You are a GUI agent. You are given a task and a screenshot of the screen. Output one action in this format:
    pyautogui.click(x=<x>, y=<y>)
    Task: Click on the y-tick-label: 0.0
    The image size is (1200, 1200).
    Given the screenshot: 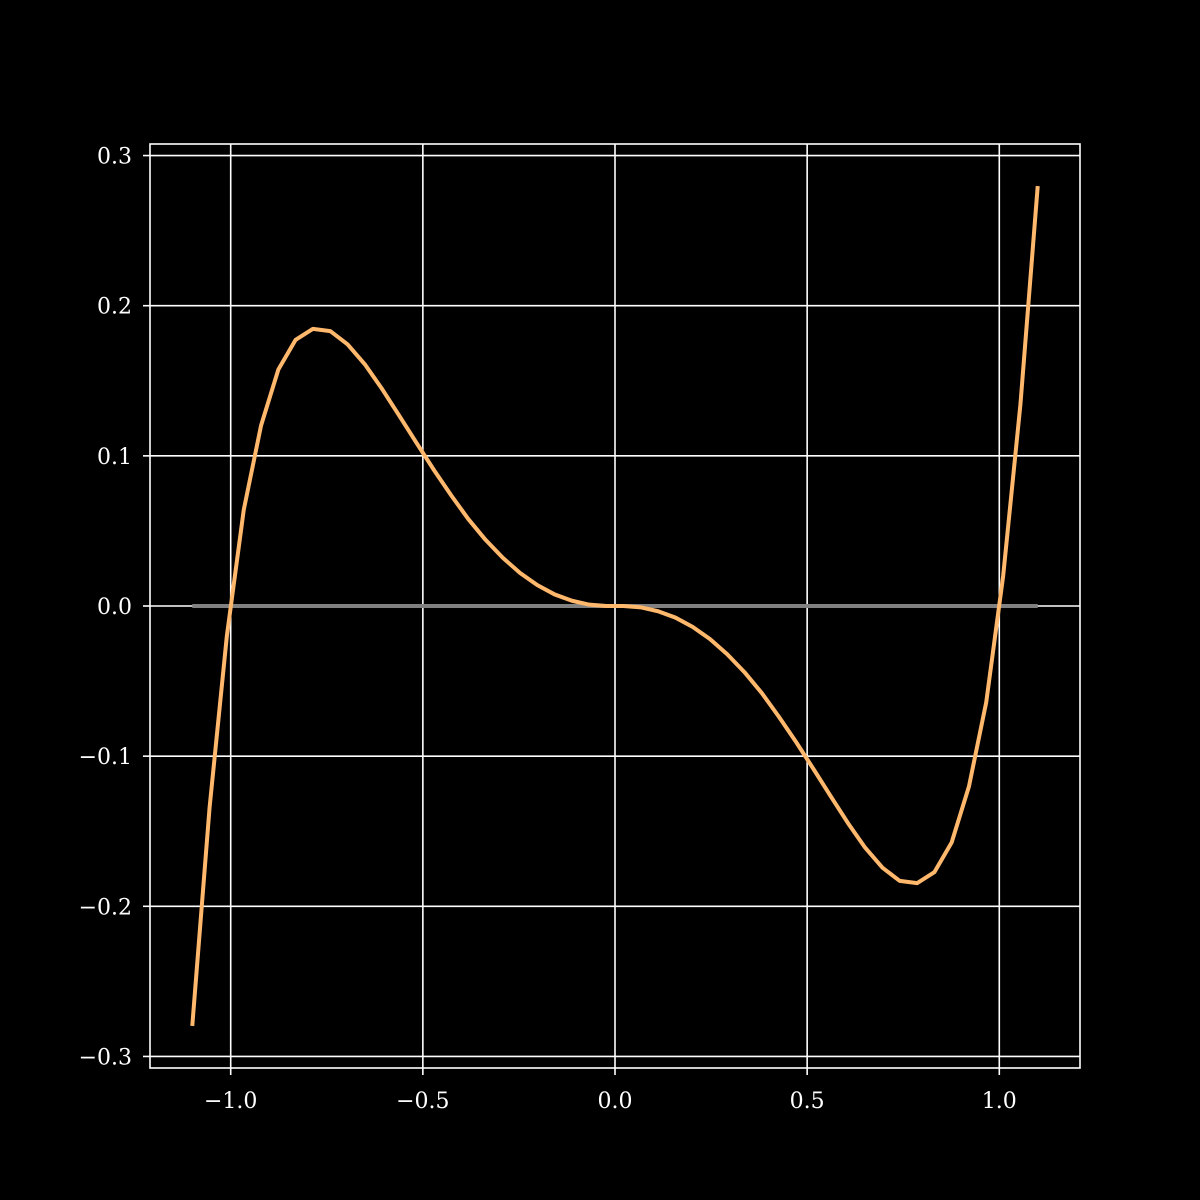 What is the action you would take?
    pyautogui.click(x=114, y=607)
    